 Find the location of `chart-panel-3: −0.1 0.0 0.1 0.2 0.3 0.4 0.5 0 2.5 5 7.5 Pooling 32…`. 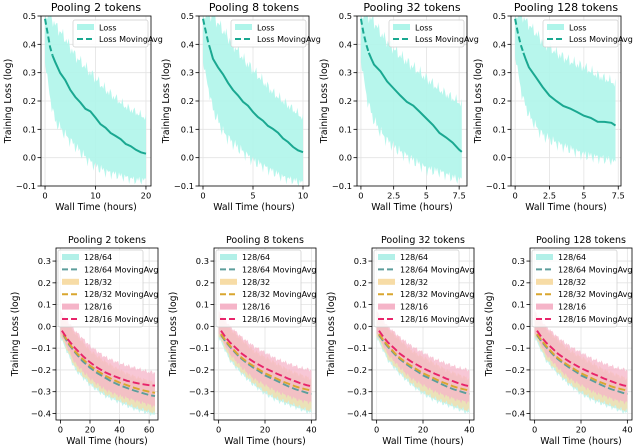

chart-panel-3: −0.1 0.0 0.1 0.2 0.3 0.4 0.5 0 2.5 5 7.5 Pooling 32… is located at coordinates (399, 107).